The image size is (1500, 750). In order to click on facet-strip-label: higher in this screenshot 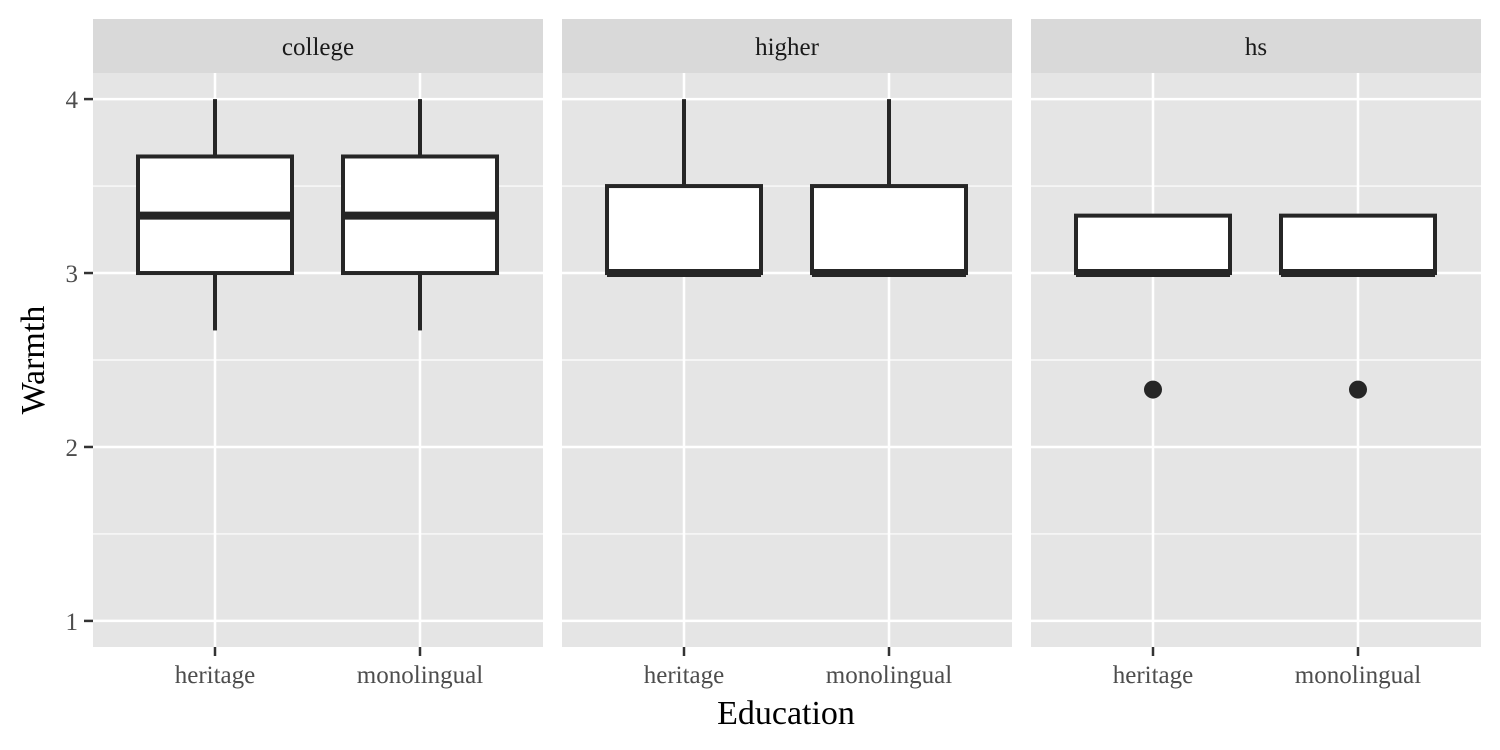, I will do `click(787, 47)`.